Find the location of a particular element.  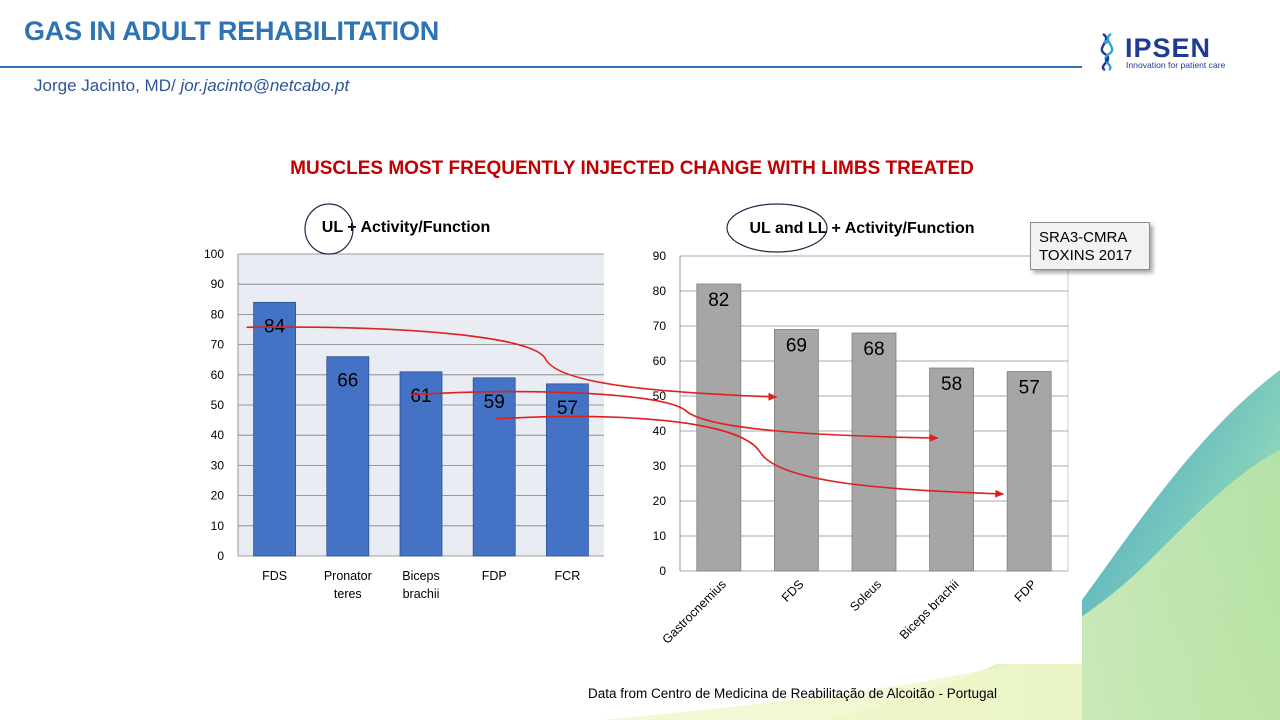

chart-title: UL and LL + Activity/Function is located at coordinates (861, 228).